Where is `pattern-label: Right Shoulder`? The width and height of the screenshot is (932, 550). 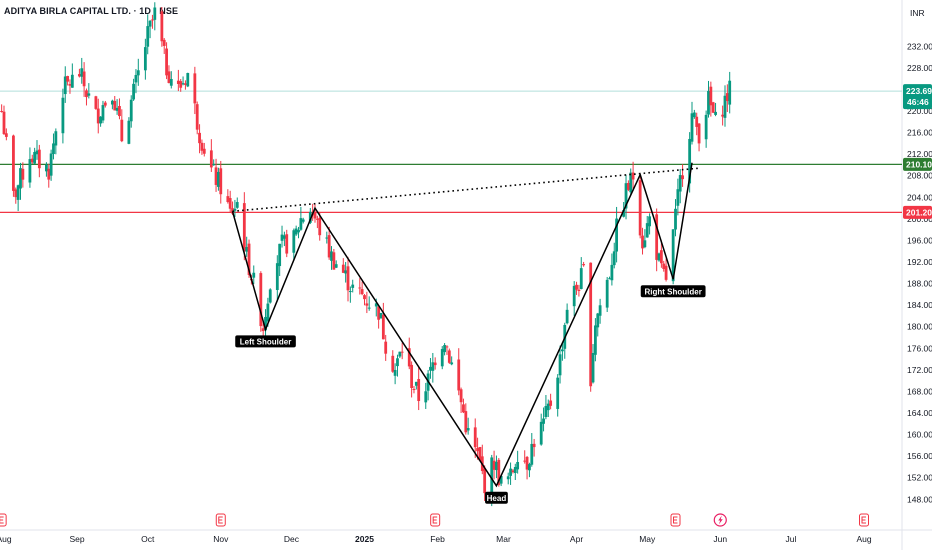 pattern-label: Right Shoulder is located at coordinates (673, 291).